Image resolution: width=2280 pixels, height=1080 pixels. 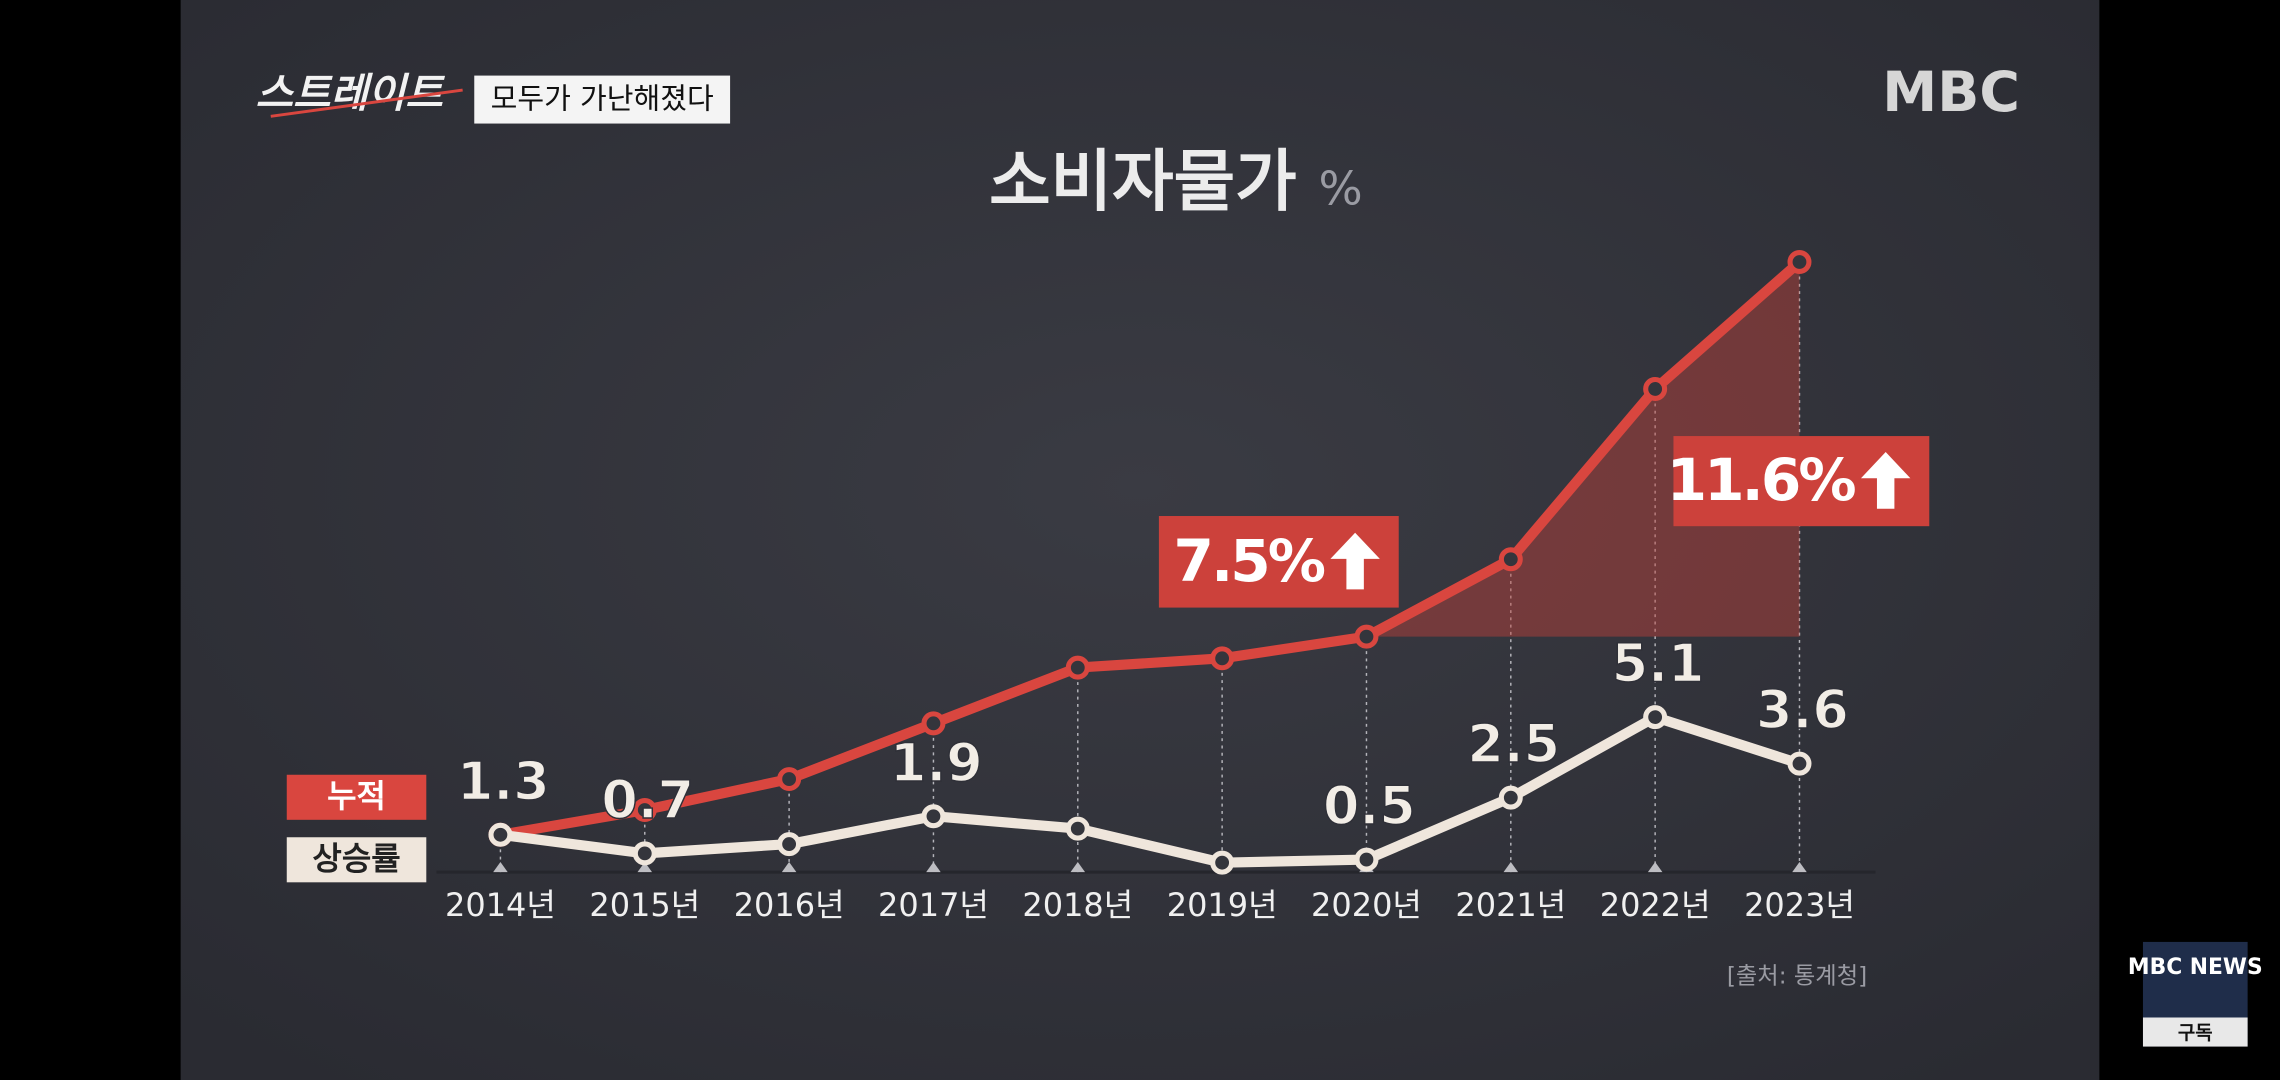 I want to click on subscribe-bar, so click(x=2195, y=1032).